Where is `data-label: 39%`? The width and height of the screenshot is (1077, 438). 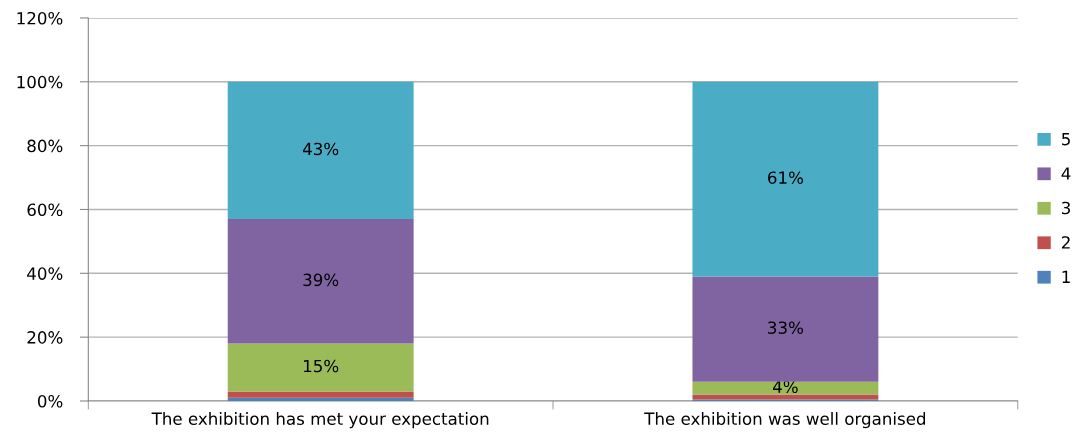 data-label: 39% is located at coordinates (321, 280).